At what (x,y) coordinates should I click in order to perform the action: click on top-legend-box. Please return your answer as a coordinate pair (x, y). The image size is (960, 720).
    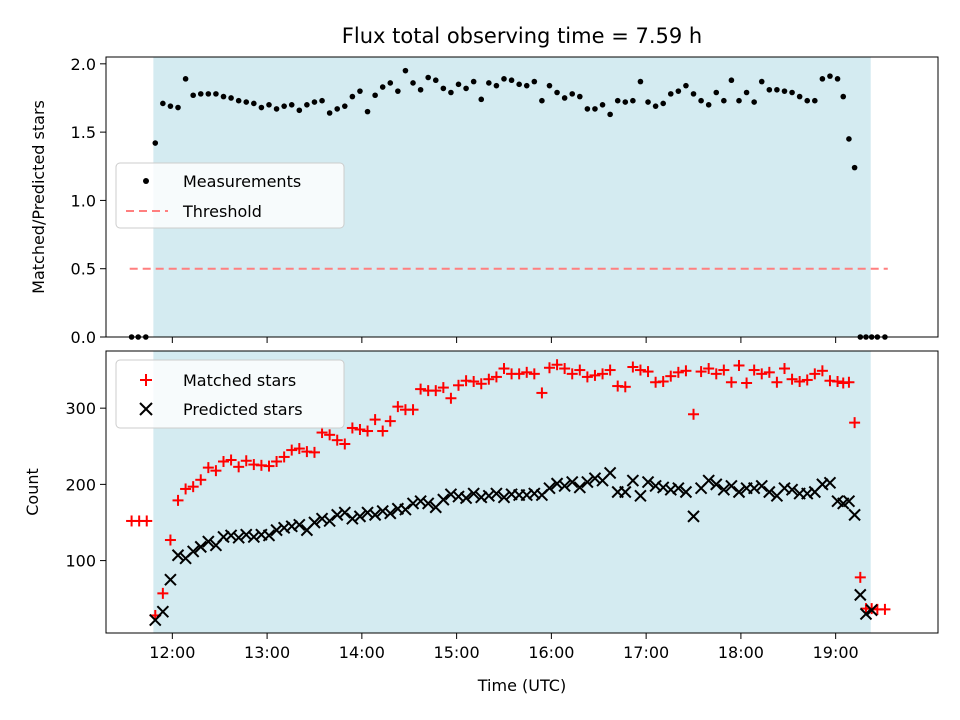
    Looking at the image, I should click on (230, 195).